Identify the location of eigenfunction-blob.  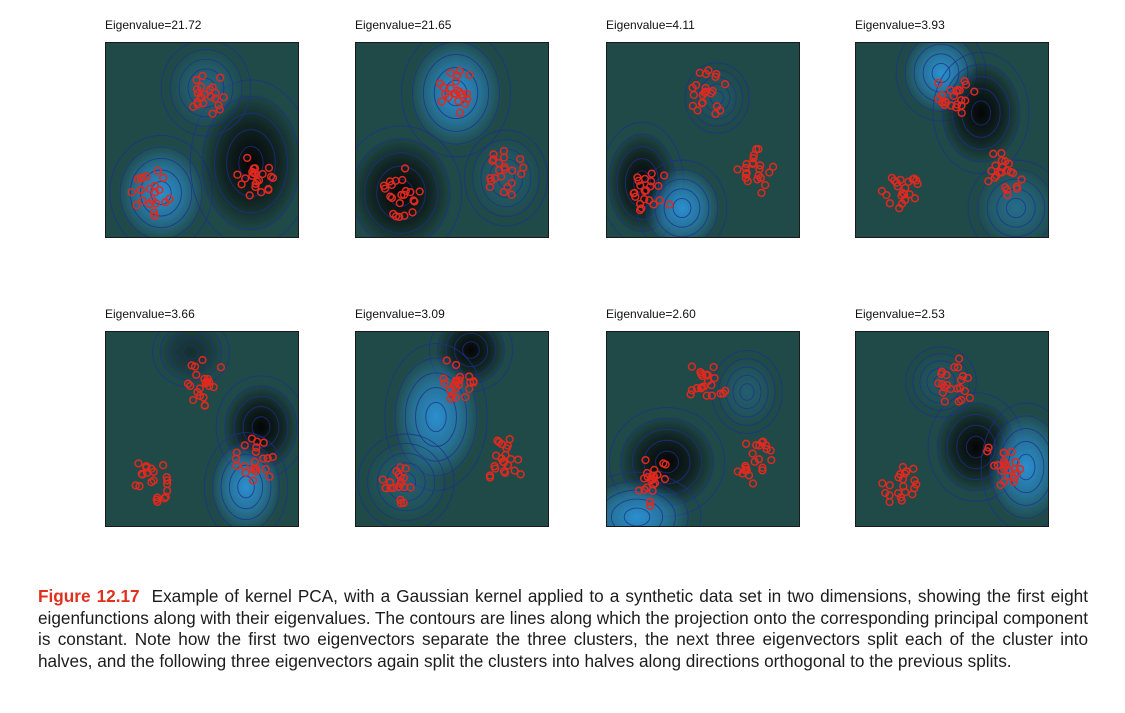
(161, 190).